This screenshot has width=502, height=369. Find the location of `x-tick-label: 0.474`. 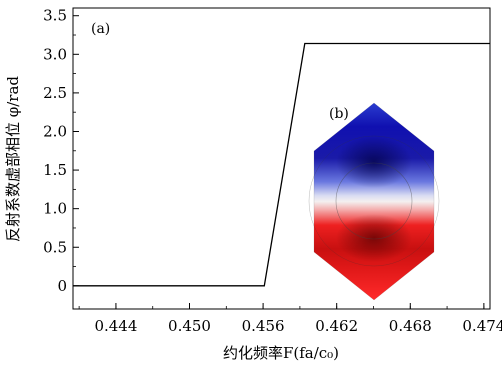

x-tick-label: 0.474 is located at coordinates (482, 326).